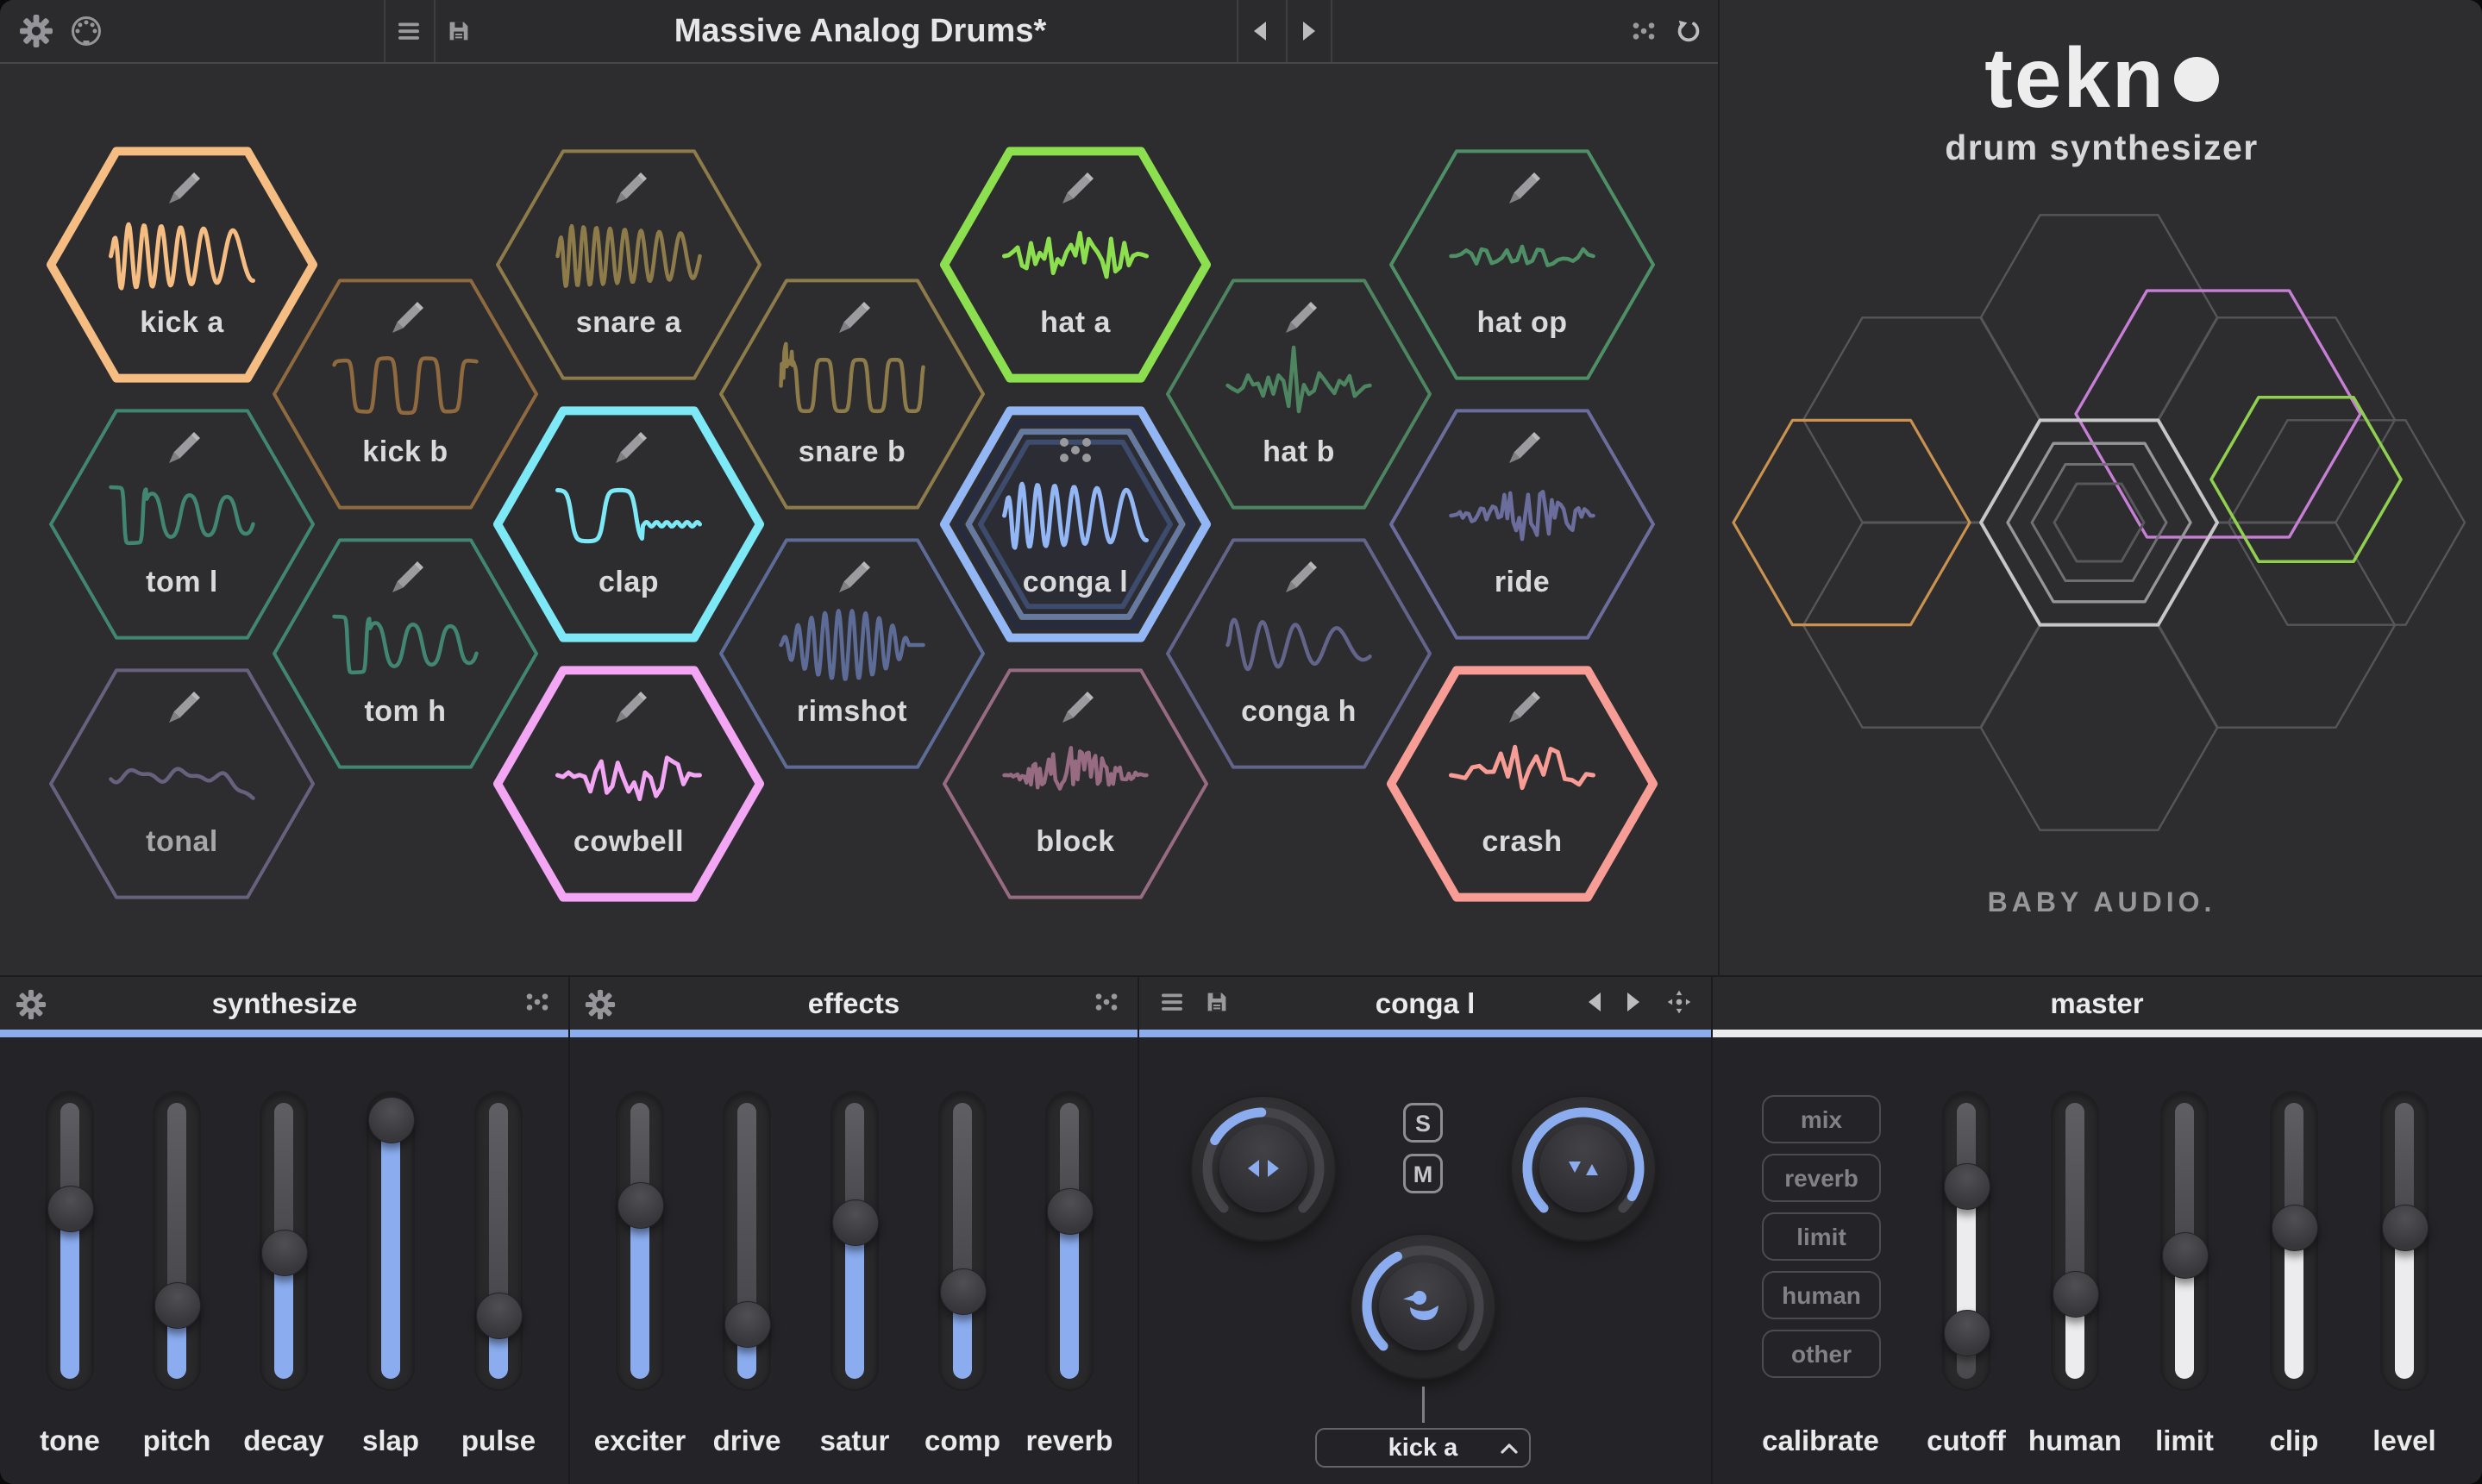 Image resolution: width=2482 pixels, height=1484 pixels. I want to click on effects-comp-slider-thumb, so click(963, 1291).